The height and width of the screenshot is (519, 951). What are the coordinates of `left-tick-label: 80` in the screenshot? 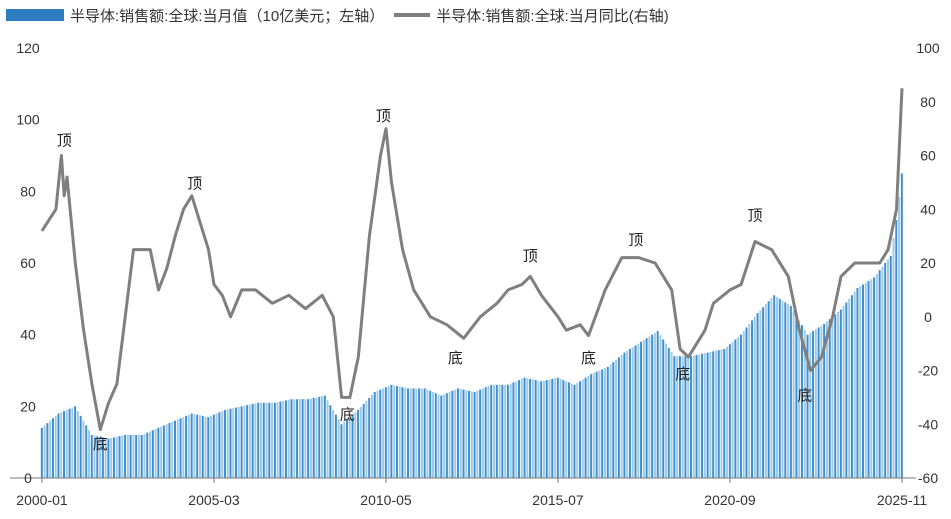 It's located at (28, 191).